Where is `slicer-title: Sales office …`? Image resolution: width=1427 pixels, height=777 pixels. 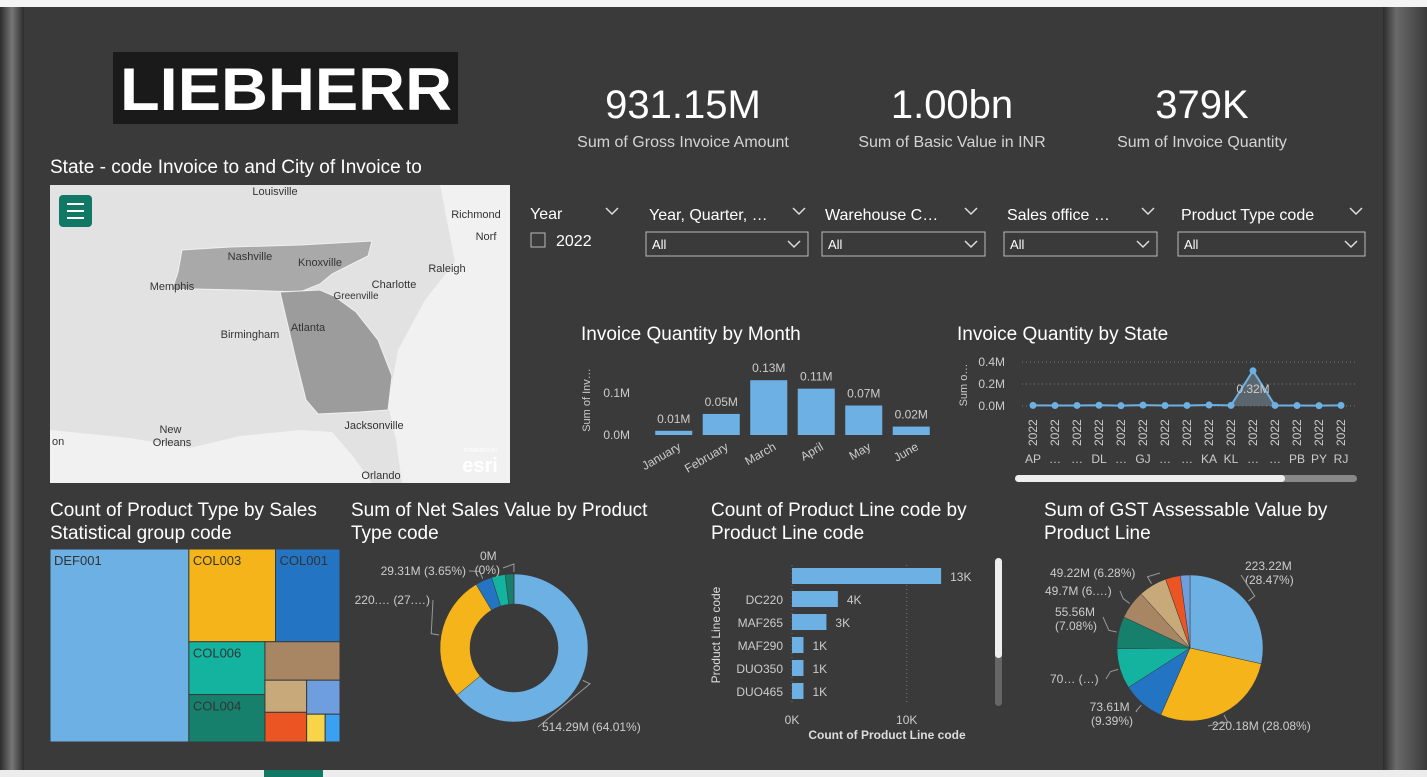 slicer-title: Sales office … is located at coordinates (1058, 215).